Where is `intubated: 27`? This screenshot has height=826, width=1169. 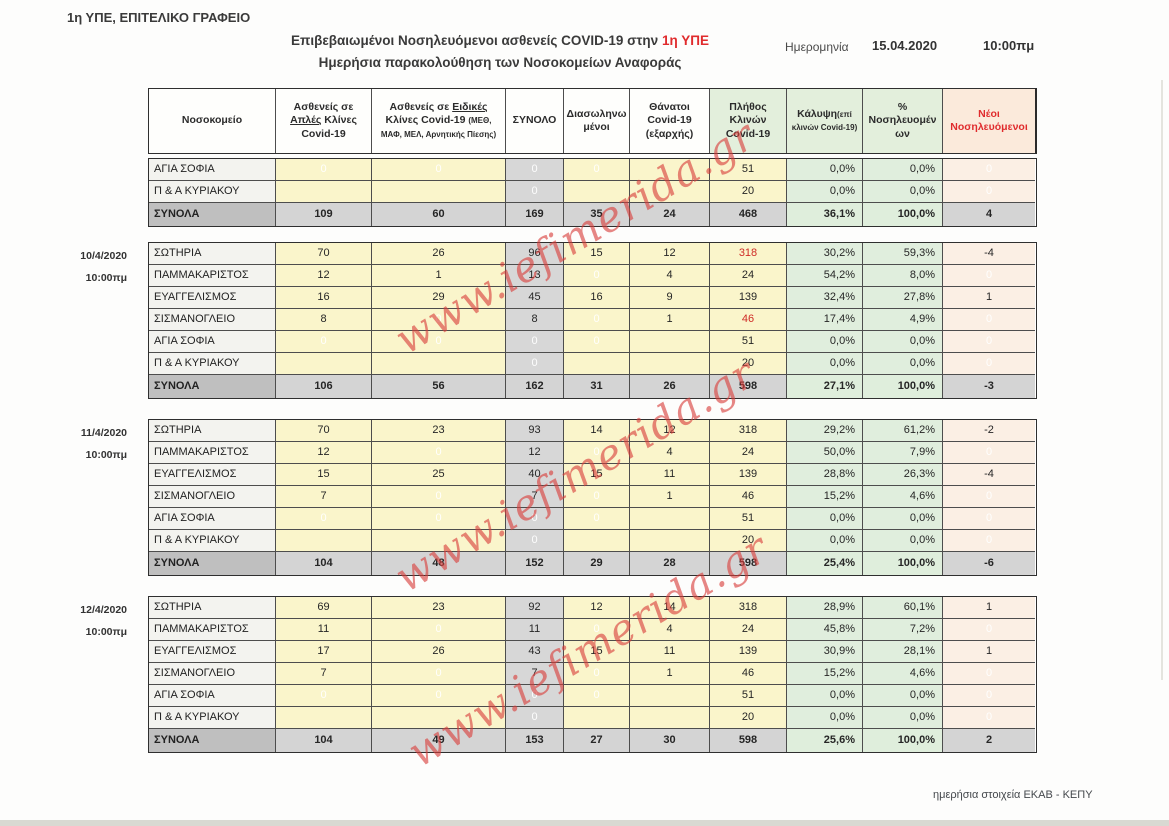 intubated: 27 is located at coordinates (597, 740).